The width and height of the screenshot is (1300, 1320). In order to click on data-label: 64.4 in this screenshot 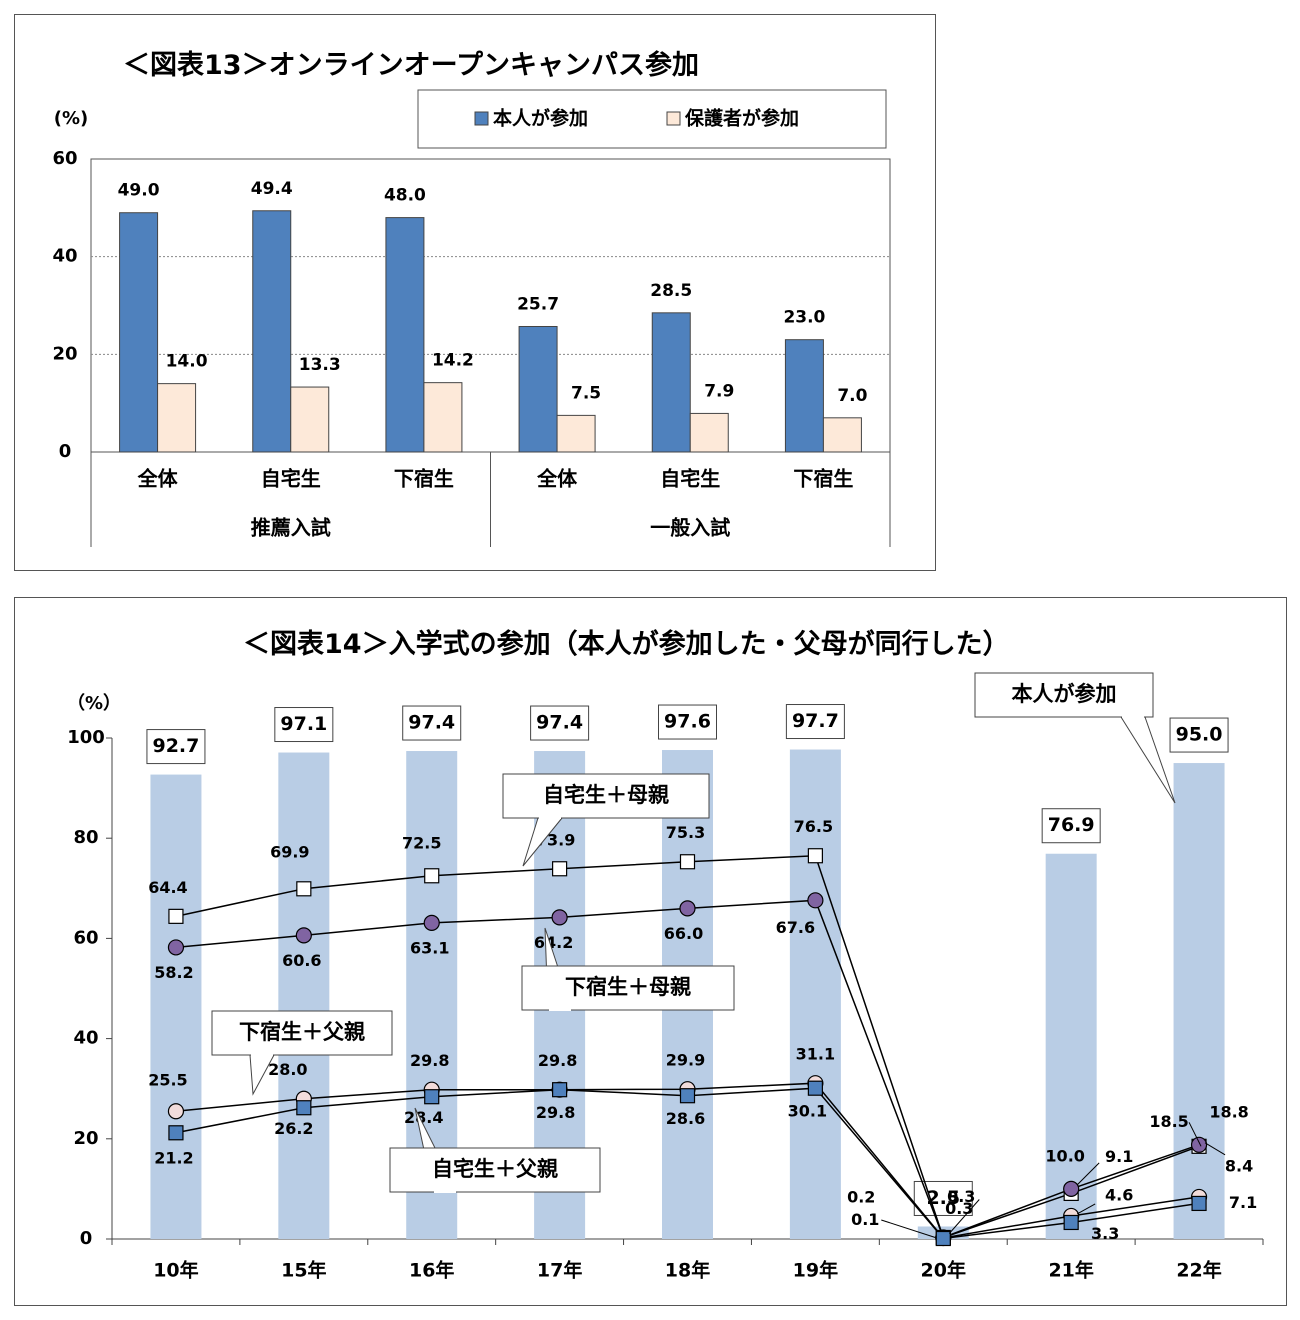, I will do `click(167, 887)`.